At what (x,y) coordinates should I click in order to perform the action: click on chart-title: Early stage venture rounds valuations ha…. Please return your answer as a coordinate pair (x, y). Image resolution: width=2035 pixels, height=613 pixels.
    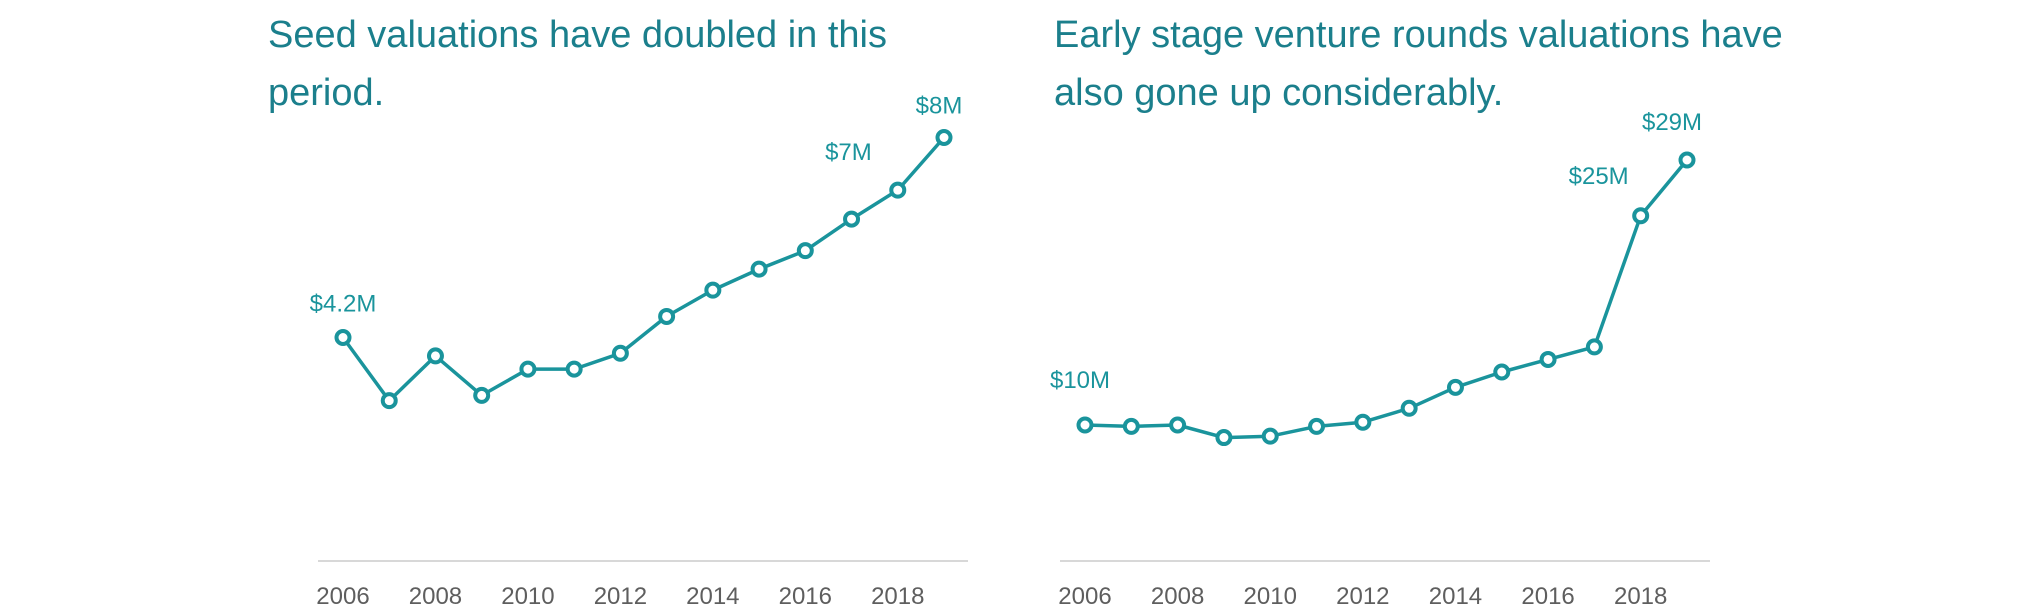
    Looking at the image, I should click on (1418, 64).